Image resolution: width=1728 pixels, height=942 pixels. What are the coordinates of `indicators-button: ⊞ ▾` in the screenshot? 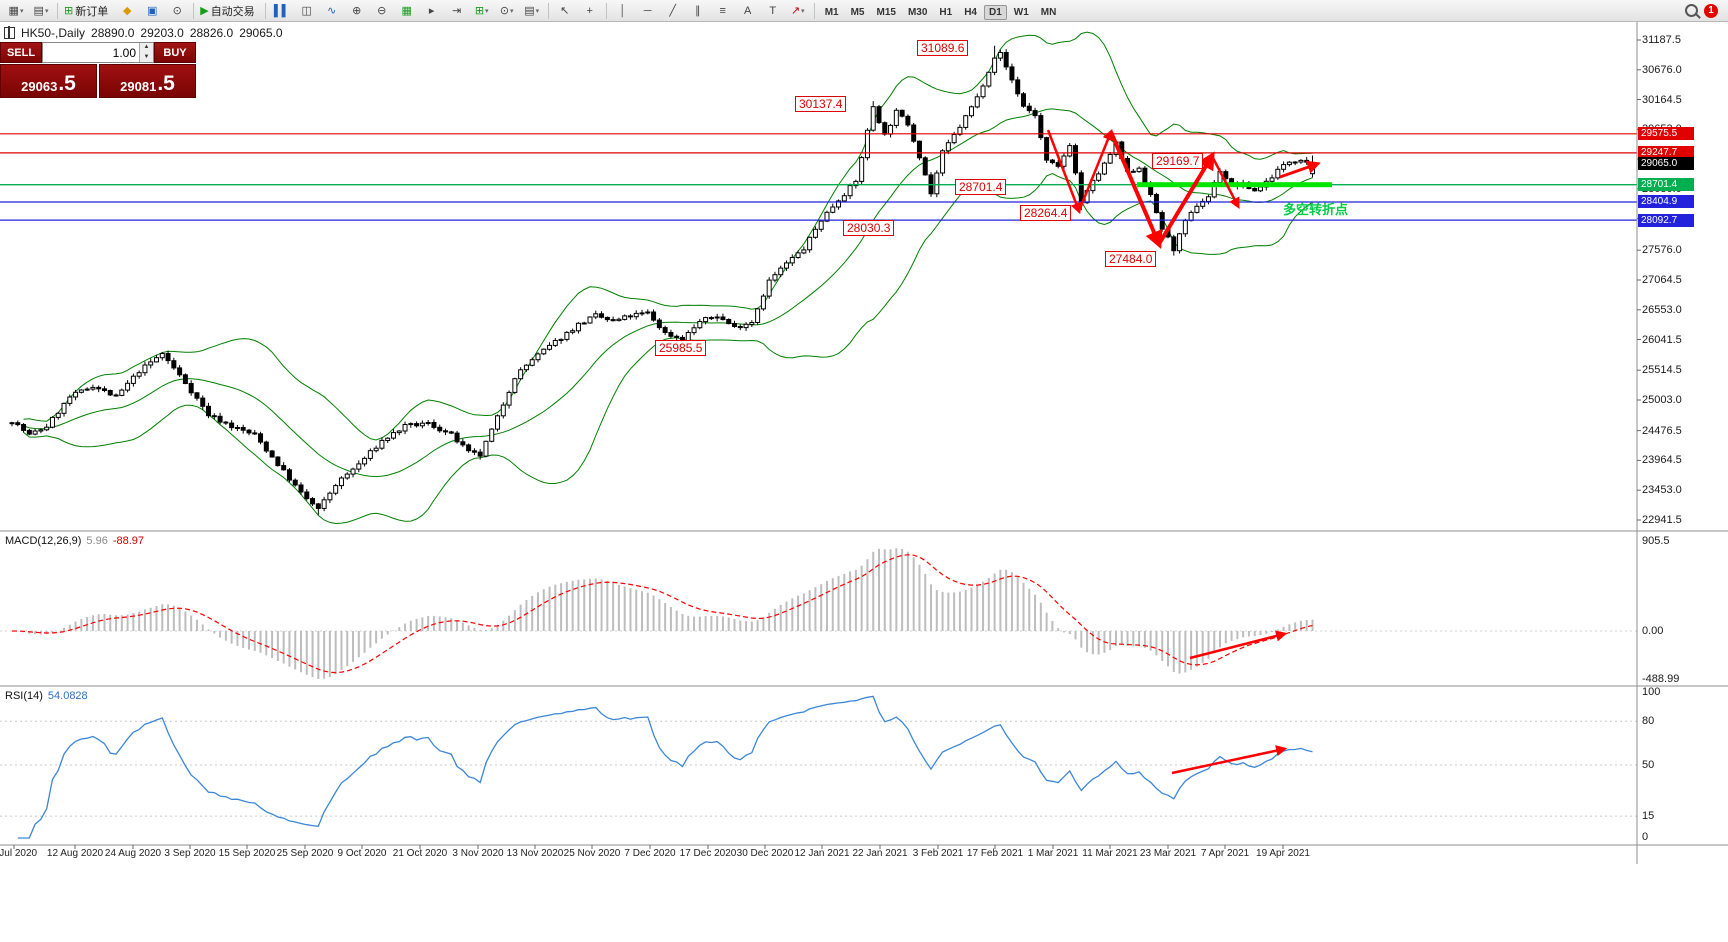 It's located at (482, 11).